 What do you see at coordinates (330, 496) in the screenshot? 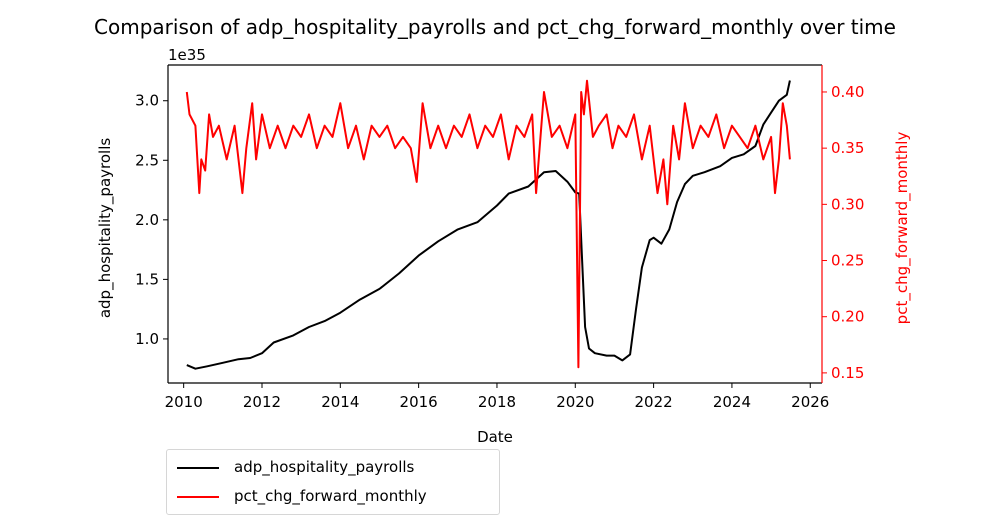
I see `legend-label-pct-chg: pct_chg_forward_monthly` at bounding box center [330, 496].